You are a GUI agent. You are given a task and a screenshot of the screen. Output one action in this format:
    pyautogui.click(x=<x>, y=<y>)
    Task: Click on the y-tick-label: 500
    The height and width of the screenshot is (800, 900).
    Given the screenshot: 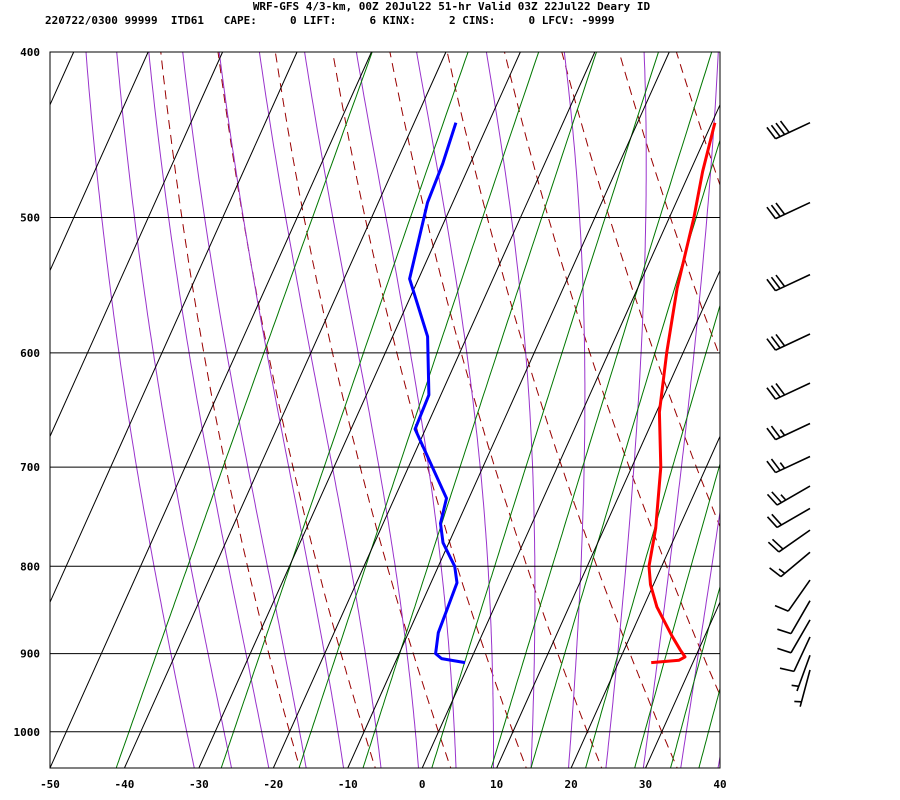 What is the action you would take?
    pyautogui.click(x=30, y=218)
    